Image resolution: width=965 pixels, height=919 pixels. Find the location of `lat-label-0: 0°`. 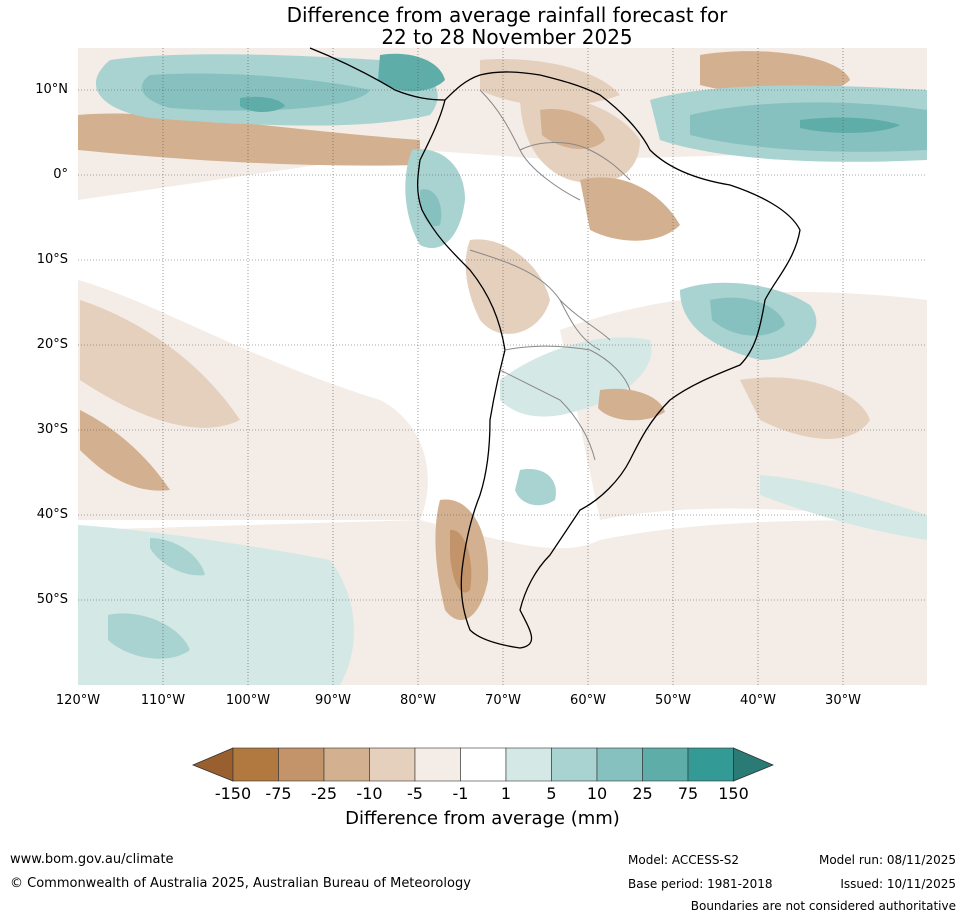

lat-label-0: 0° is located at coordinates (60, 174).